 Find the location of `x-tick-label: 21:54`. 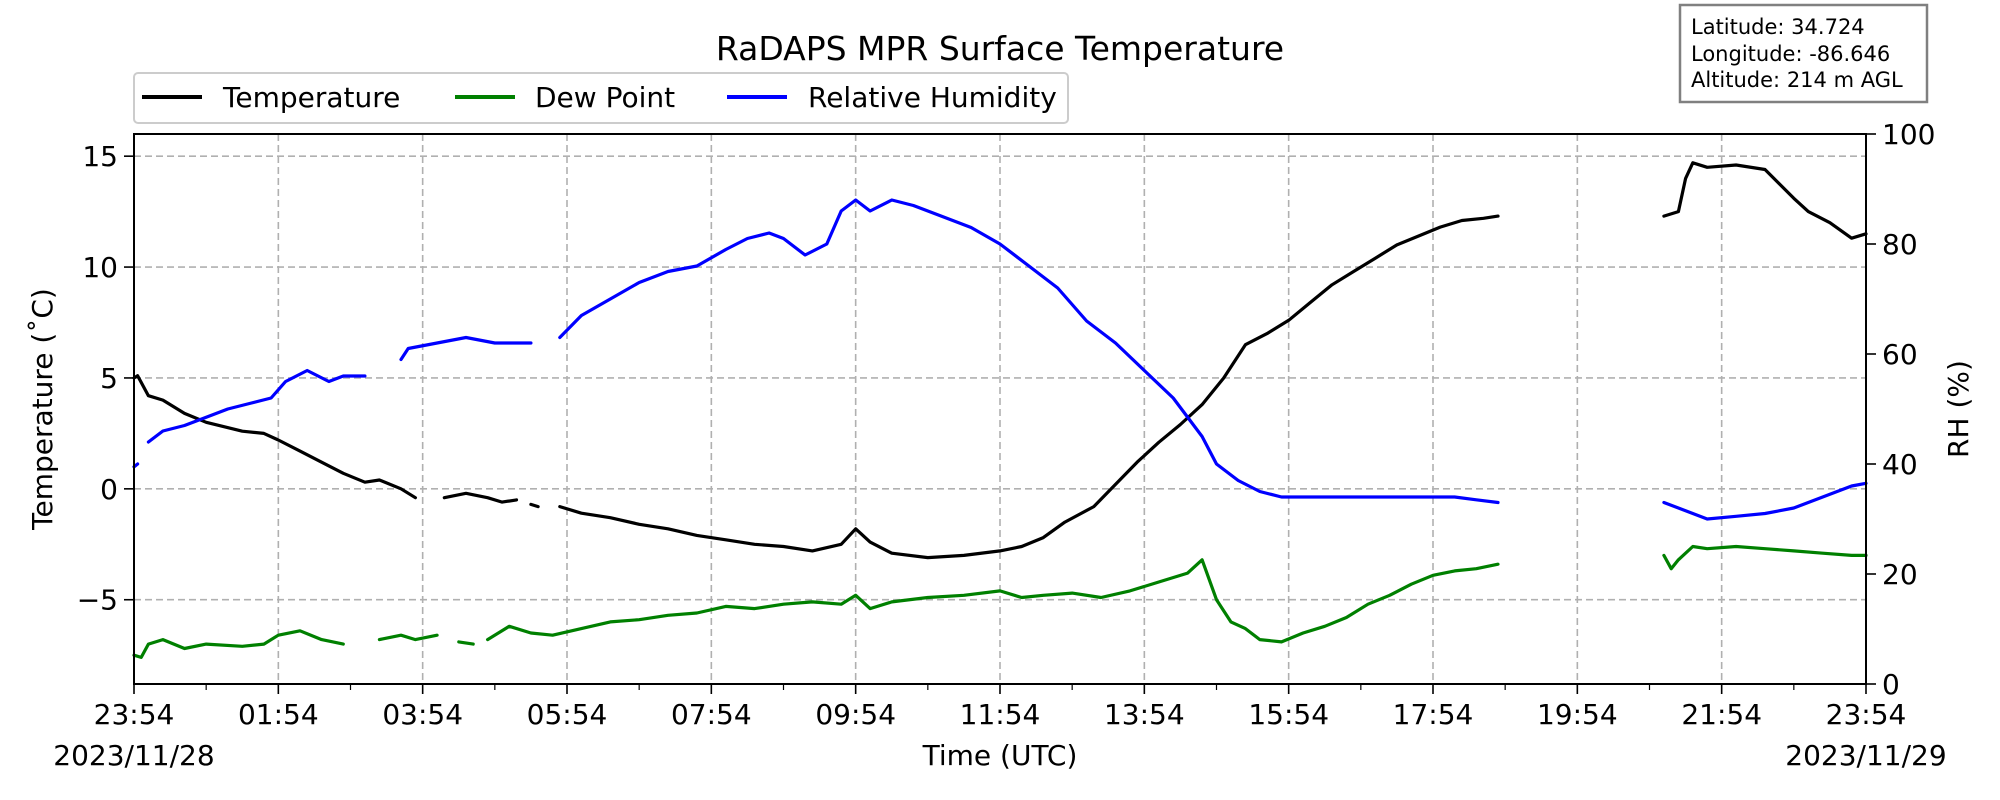

x-tick-label: 21:54 is located at coordinates (1721, 714).